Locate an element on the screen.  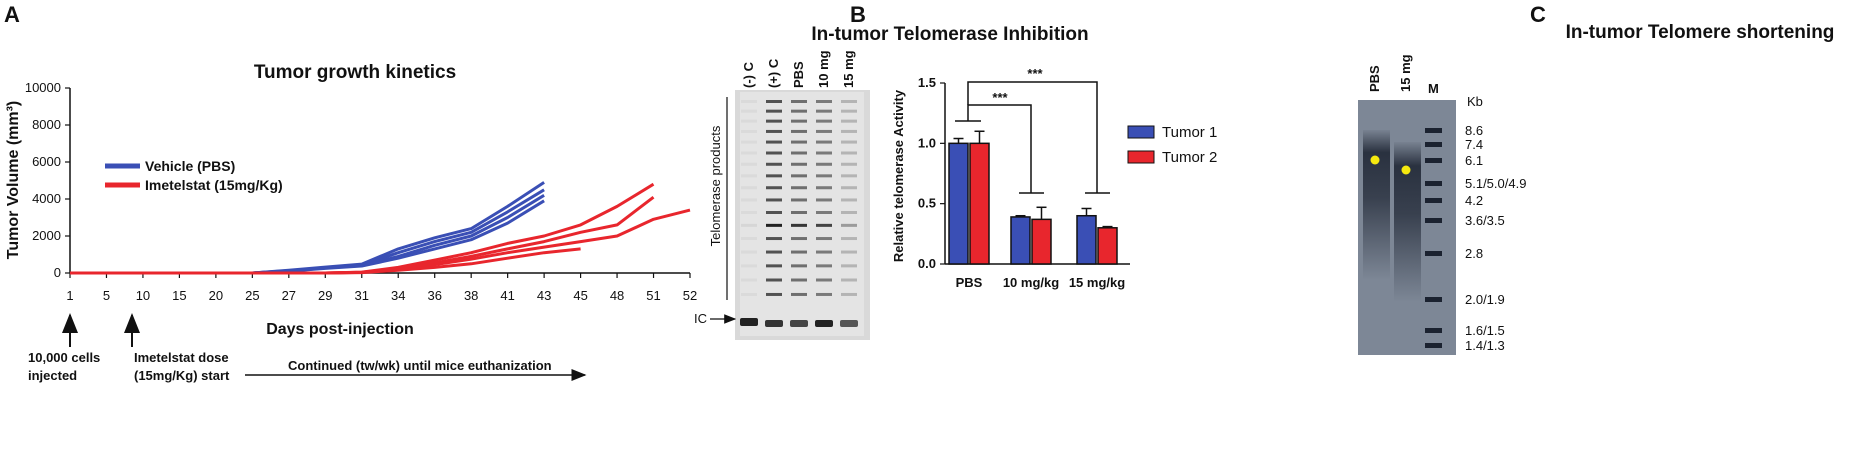
chart-a-x-tick: 41 is located at coordinates (507, 295).